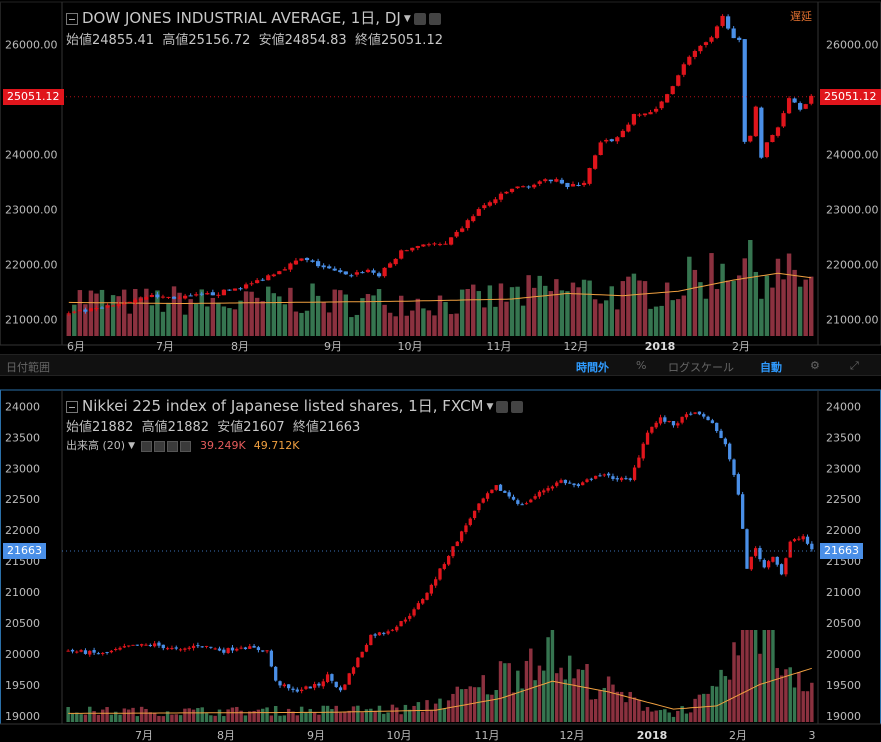 The height and width of the screenshot is (742, 881). Describe the element at coordinates (185, 446) in the screenshot. I see `close-icon` at that location.